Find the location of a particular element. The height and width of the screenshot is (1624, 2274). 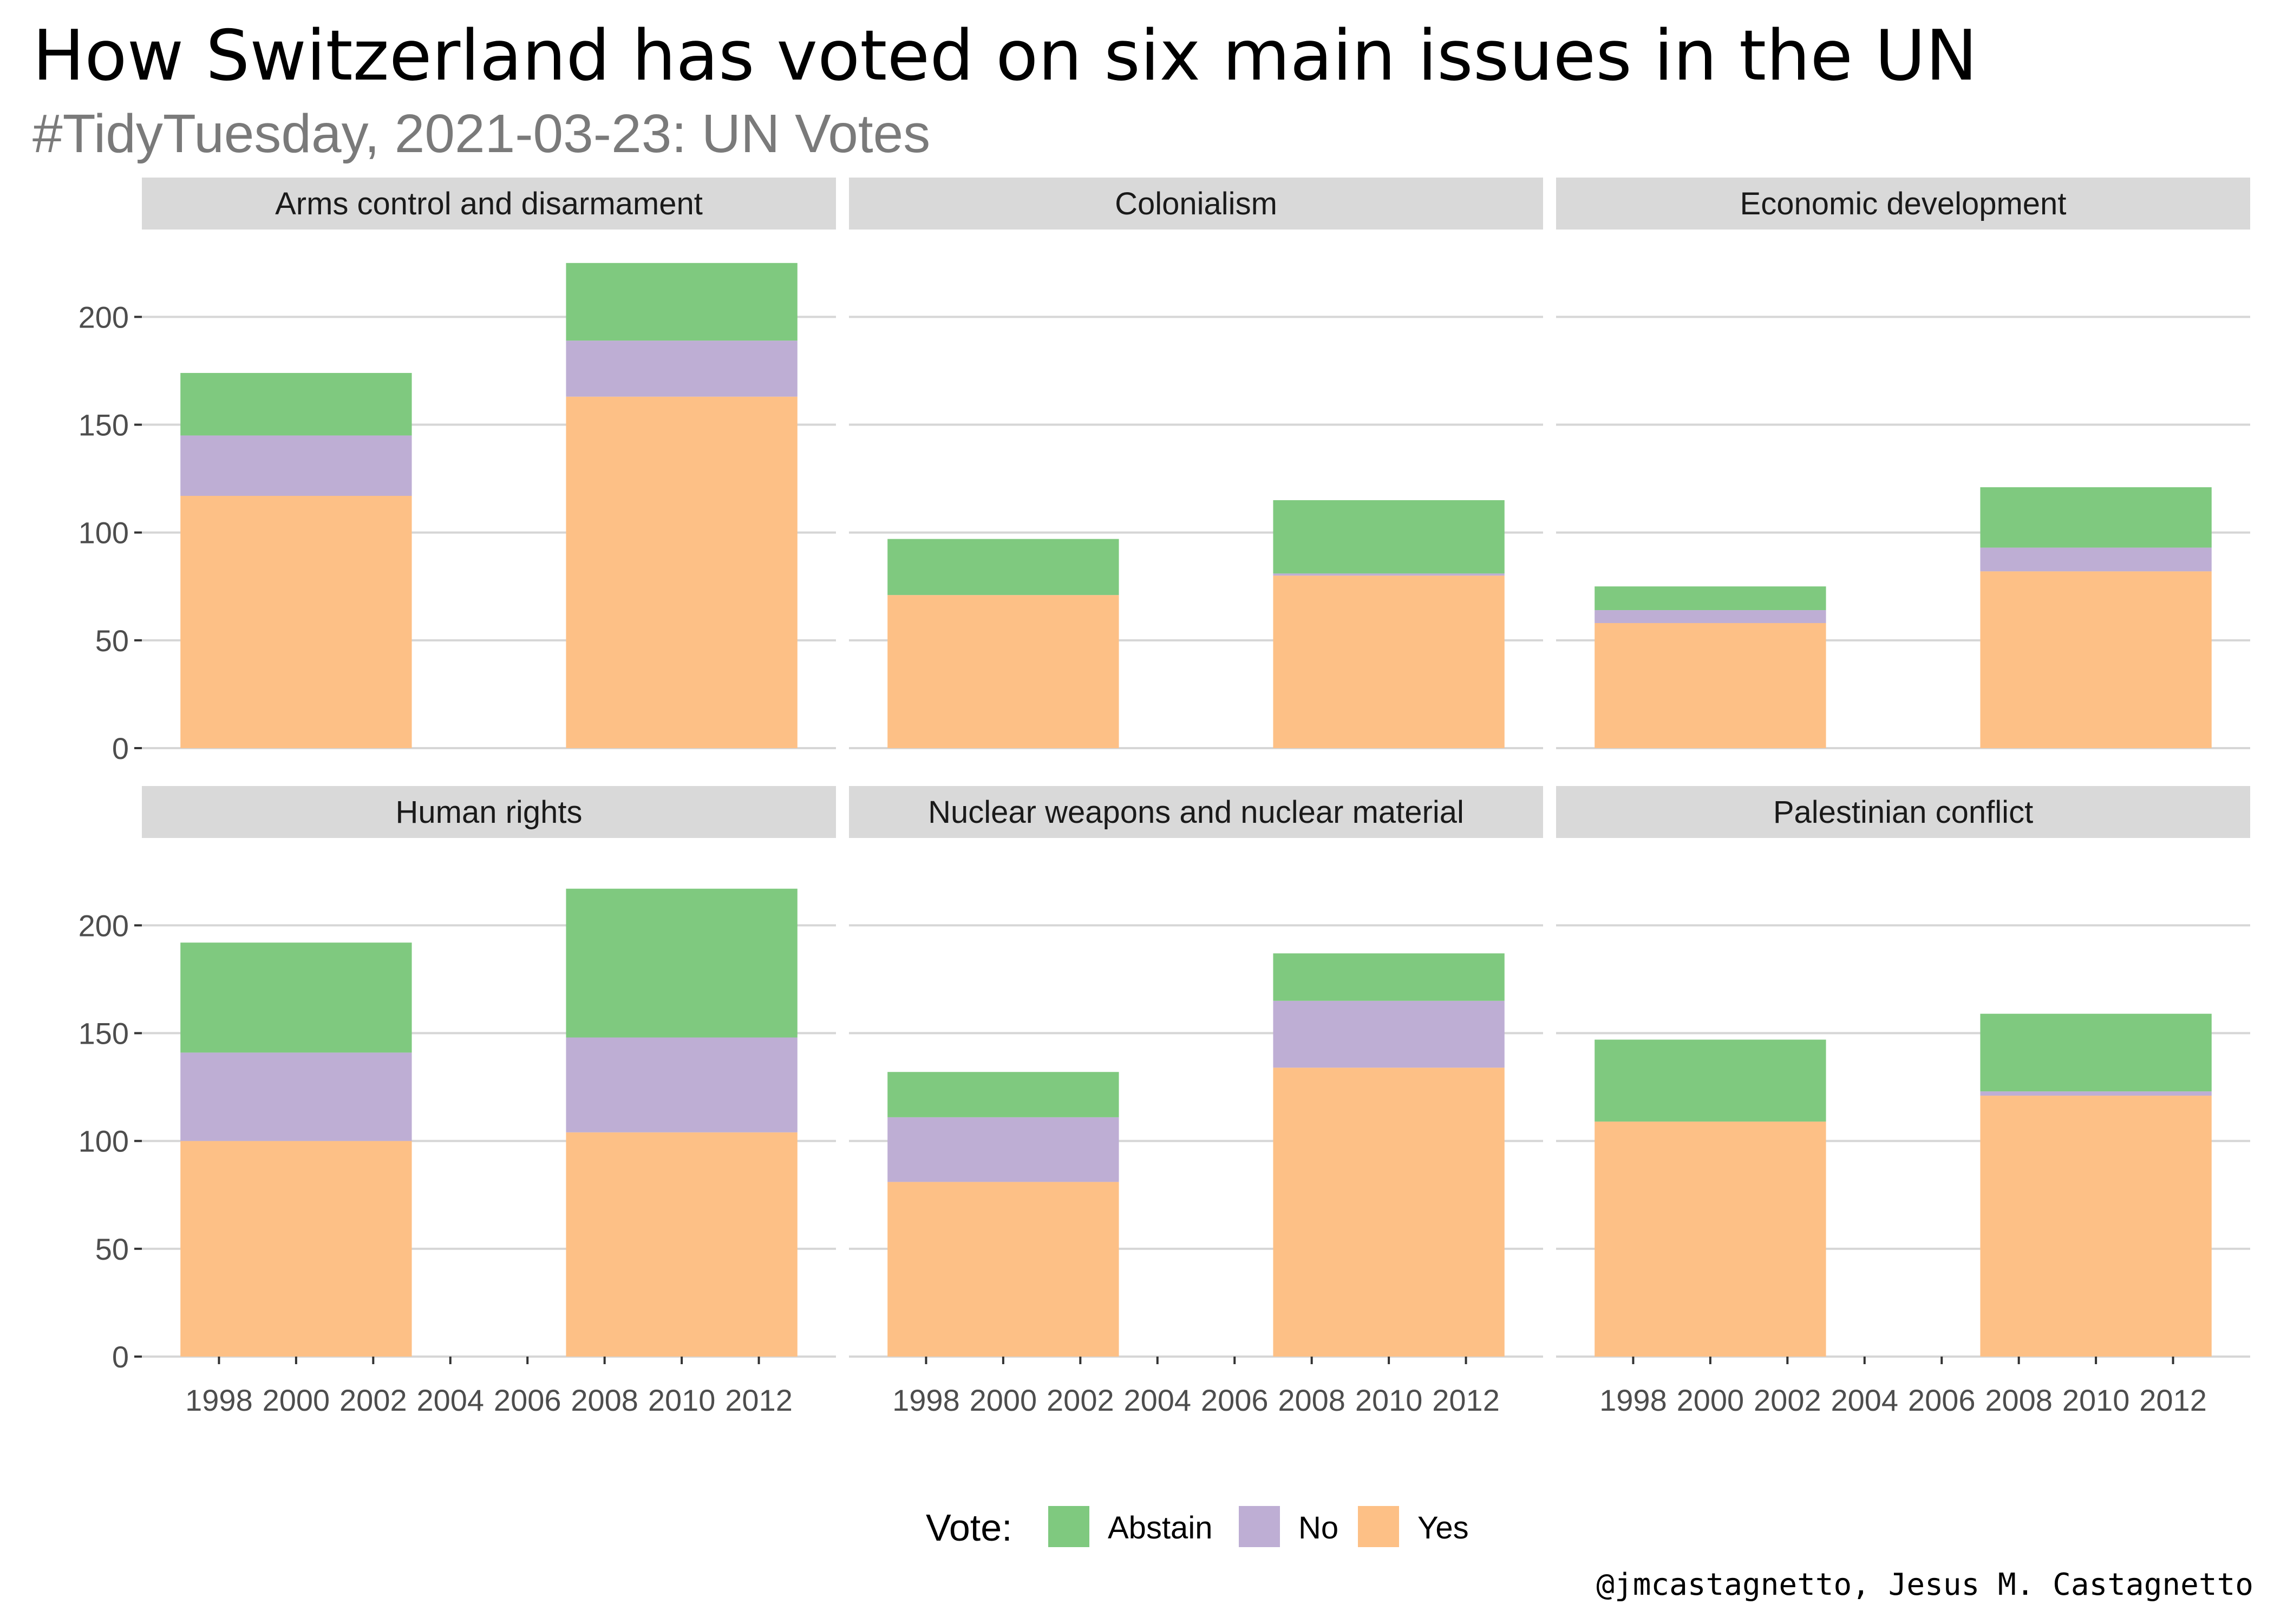

facet-title: Colonialism is located at coordinates (1196, 203).